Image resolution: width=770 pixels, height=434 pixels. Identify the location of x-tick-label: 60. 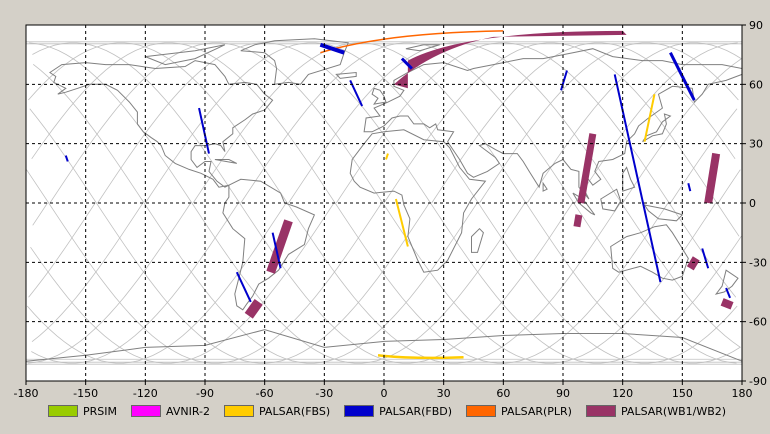
(503, 393).